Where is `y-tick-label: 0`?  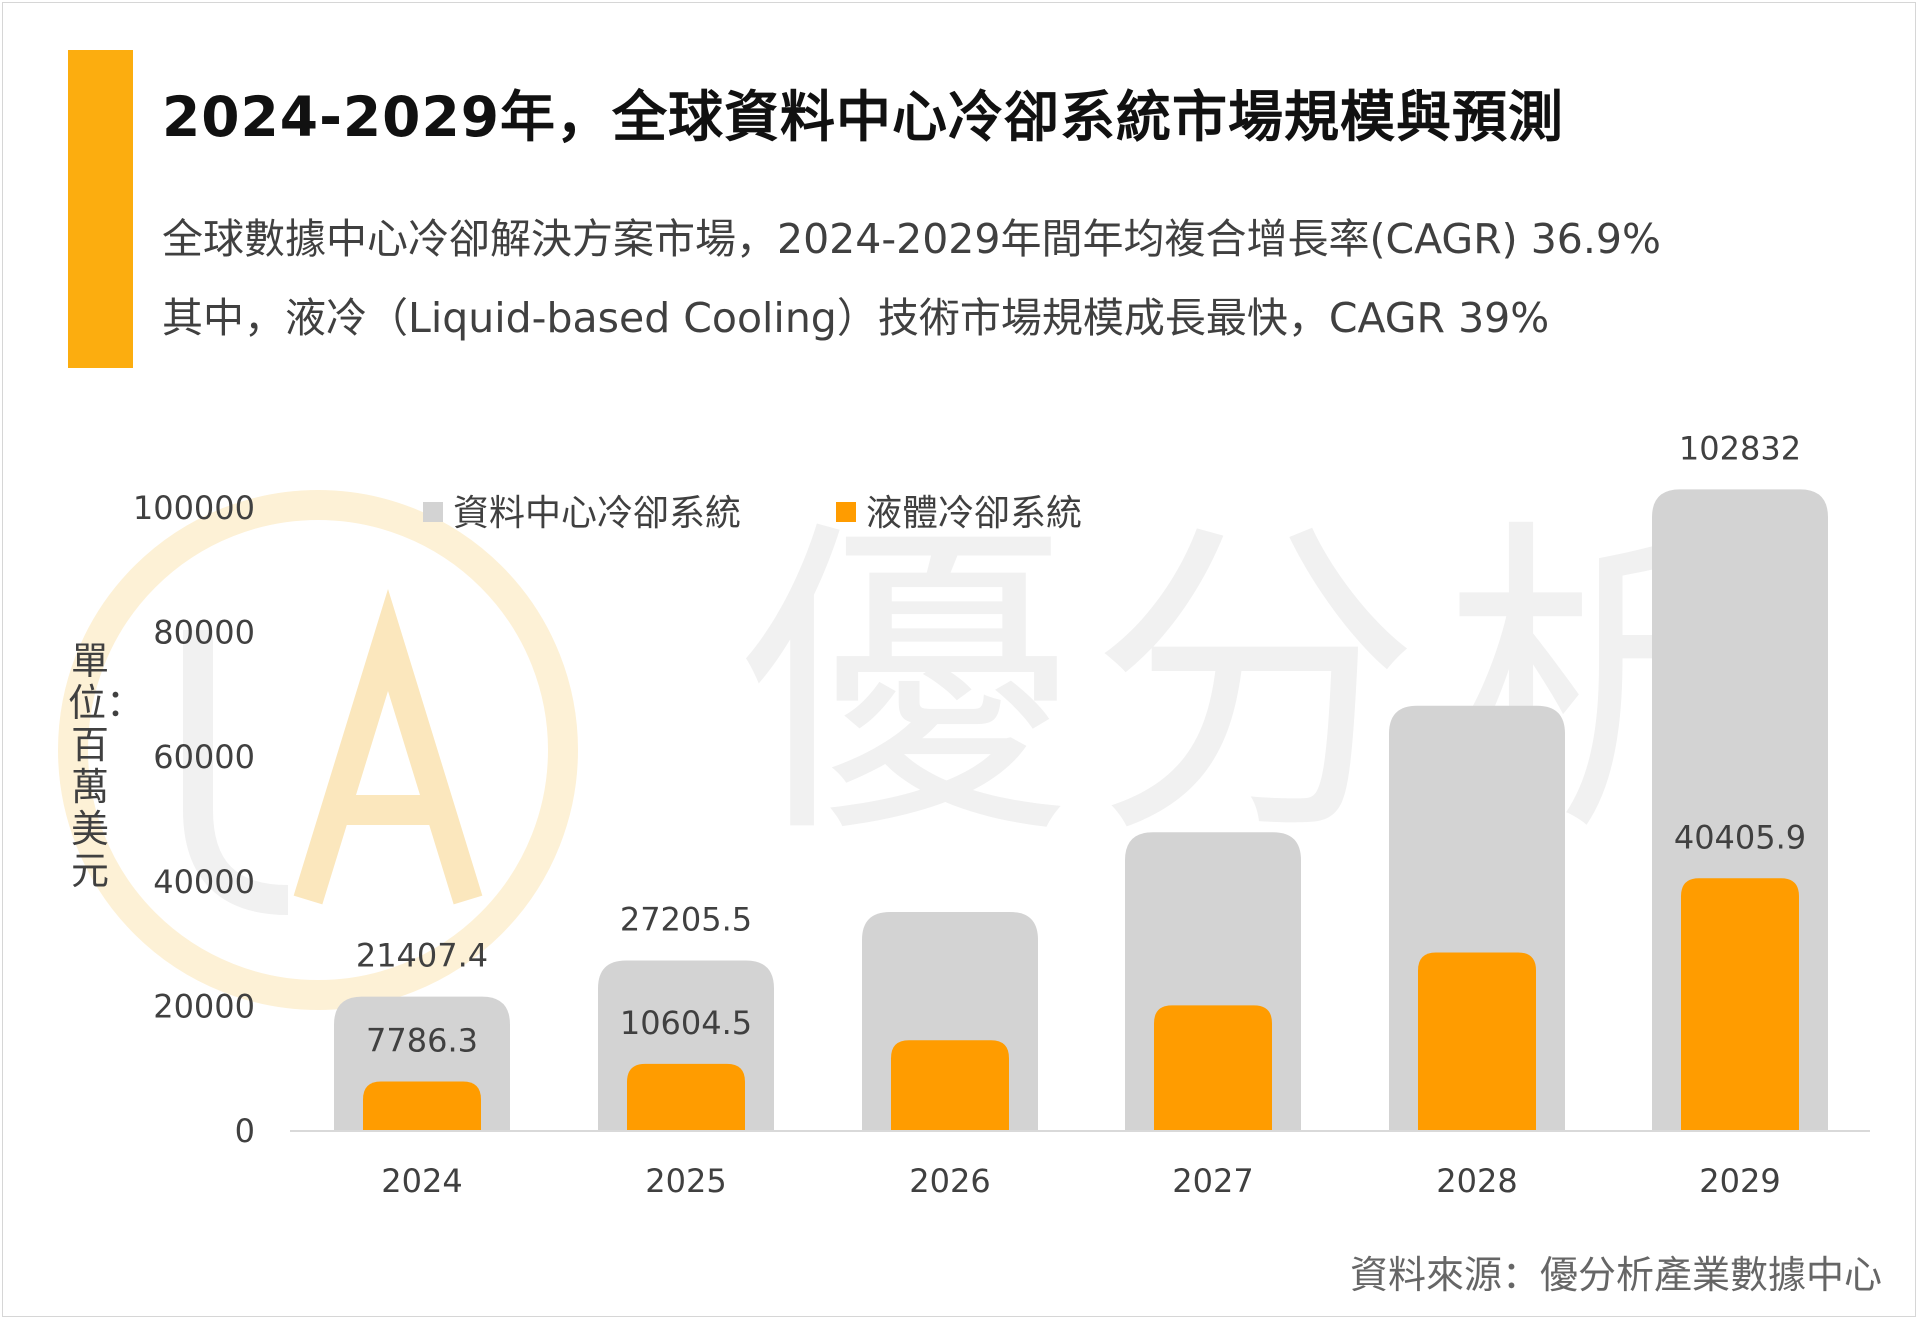
y-tick-label: 0 is located at coordinates (245, 1131).